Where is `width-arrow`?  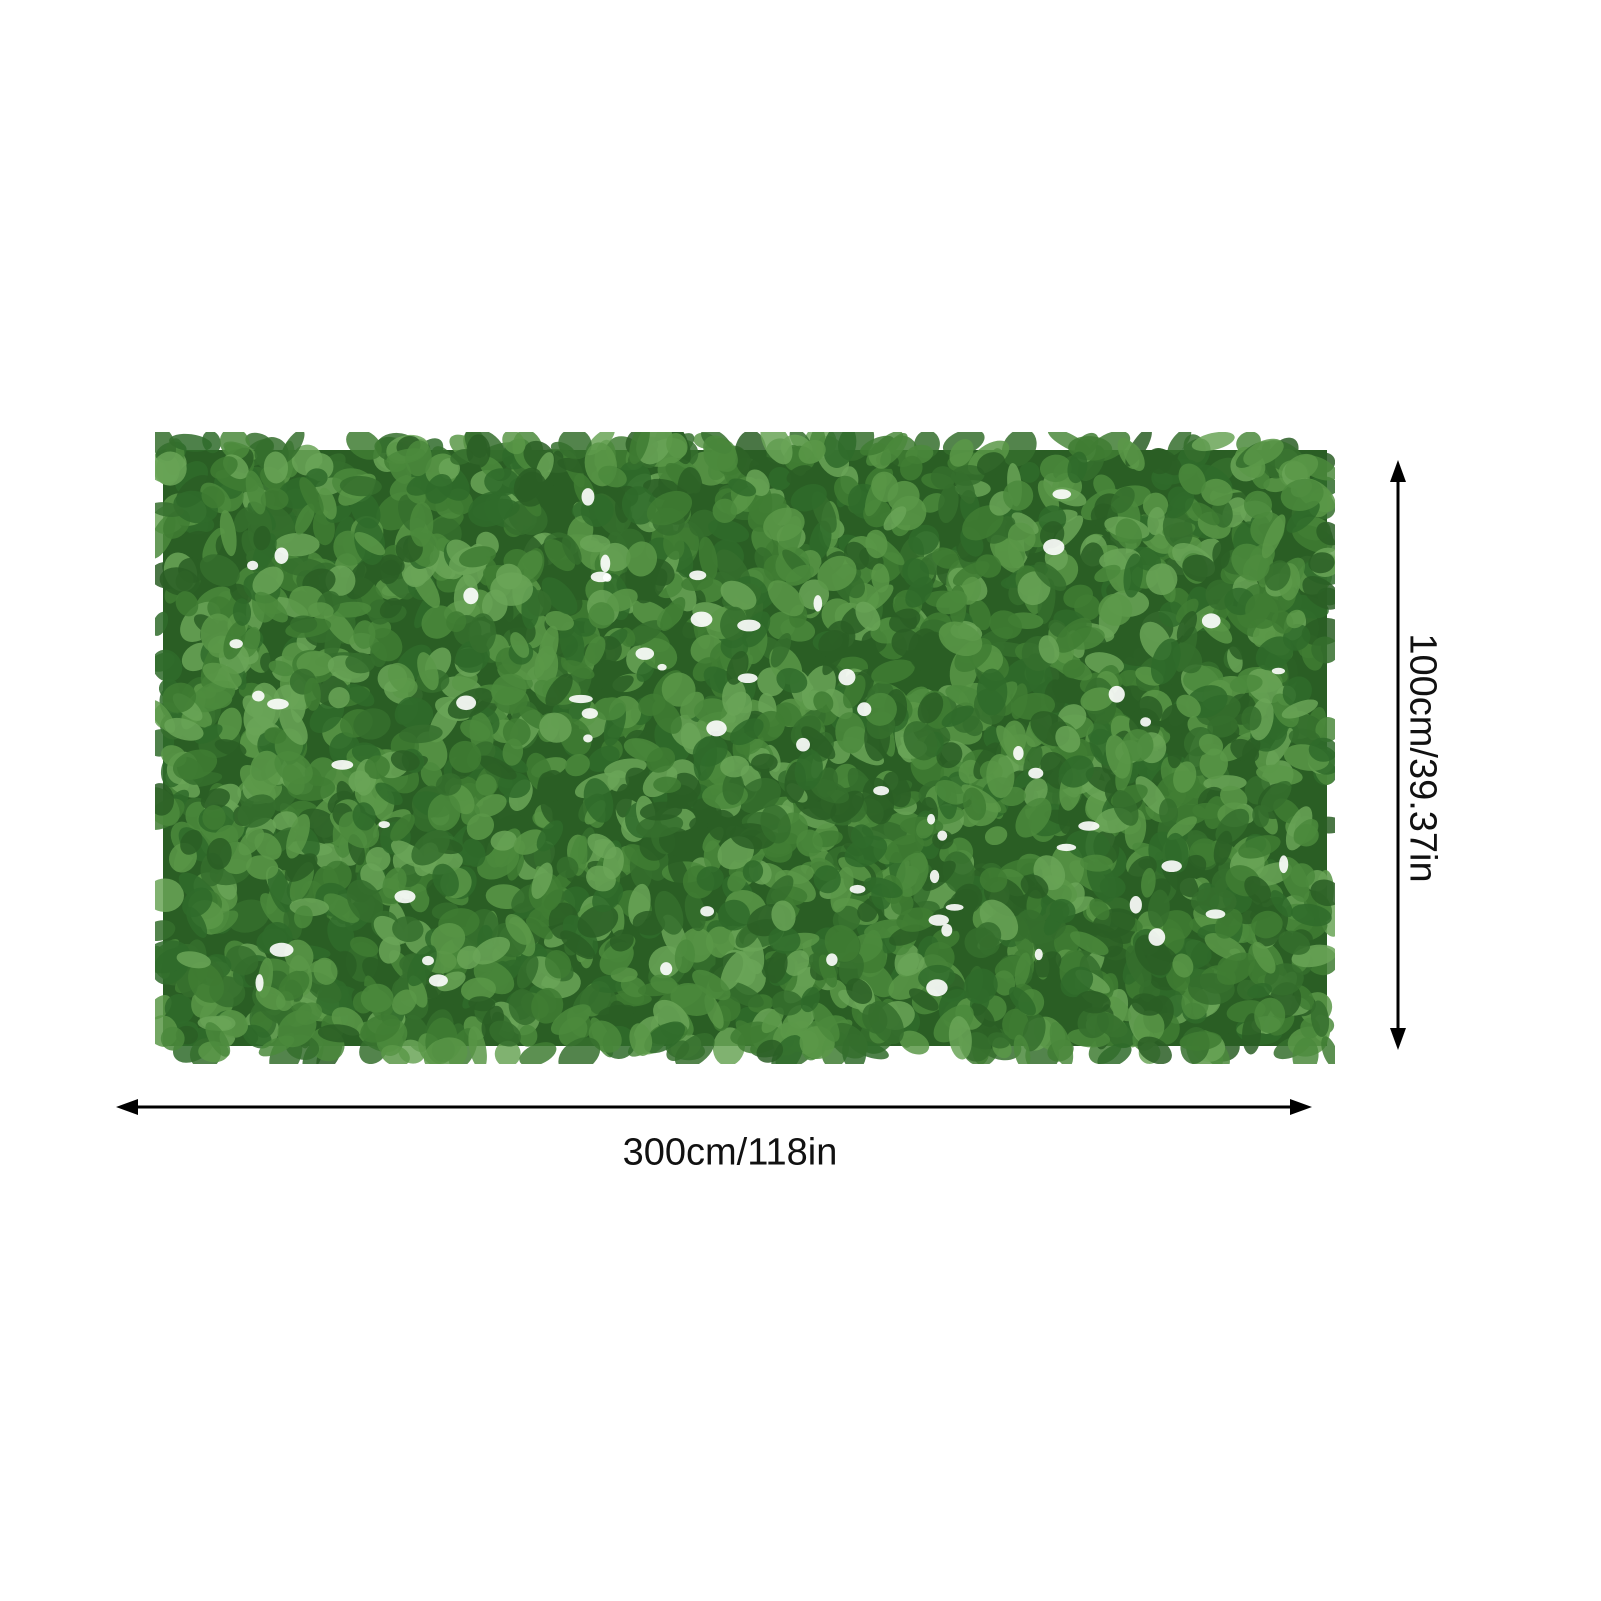 width-arrow is located at coordinates (714, 1107).